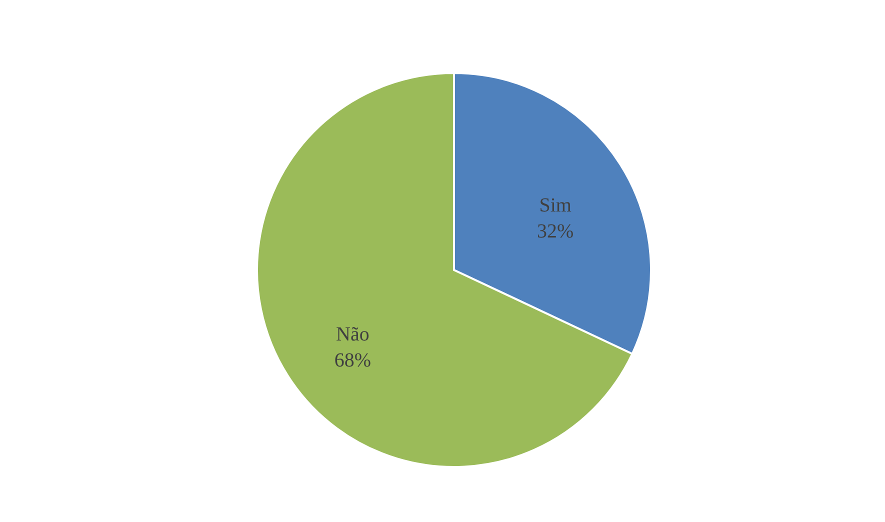 The image size is (885, 522). Describe the element at coordinates (353, 360) in the screenshot. I see `data-label: 68%` at that location.